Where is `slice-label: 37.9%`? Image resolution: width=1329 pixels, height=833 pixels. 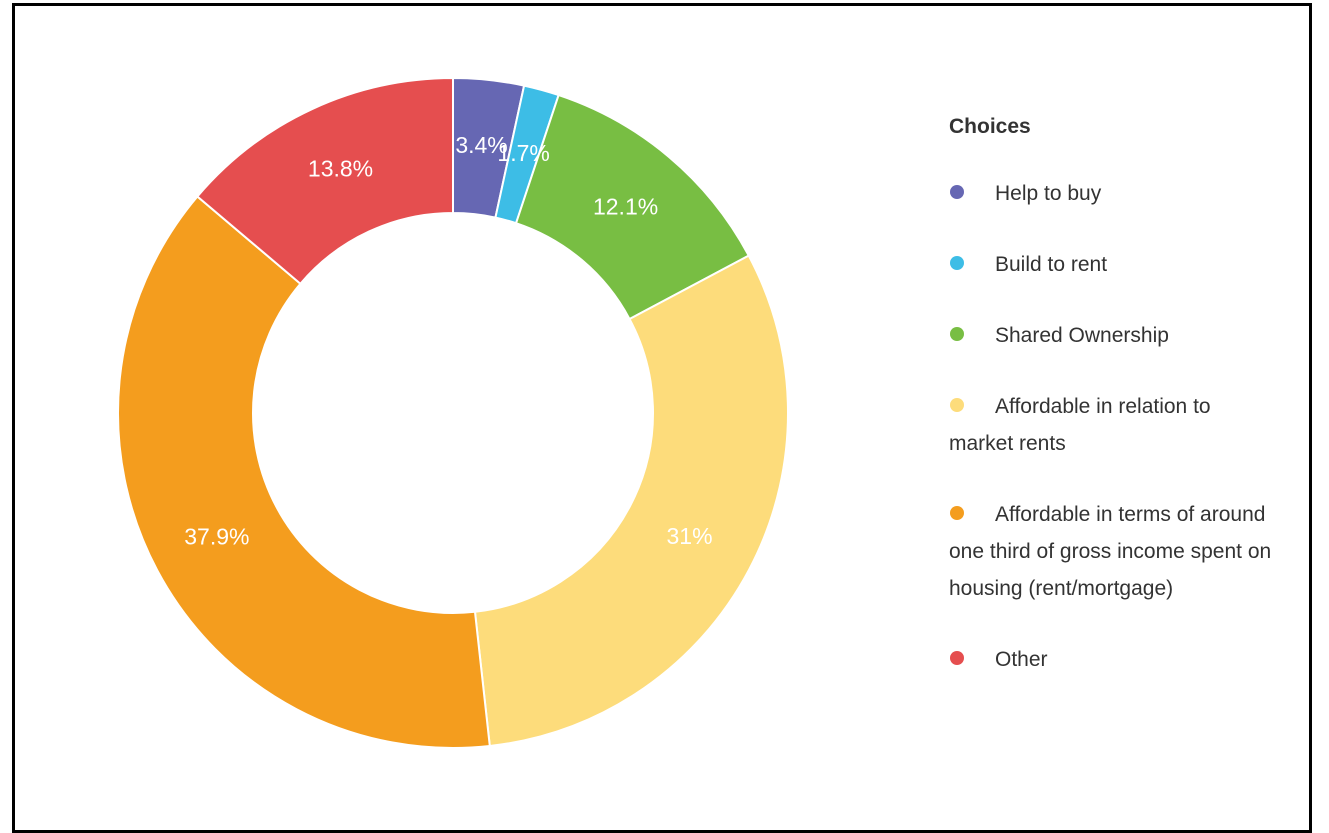
slice-label: 37.9% is located at coordinates (216, 537).